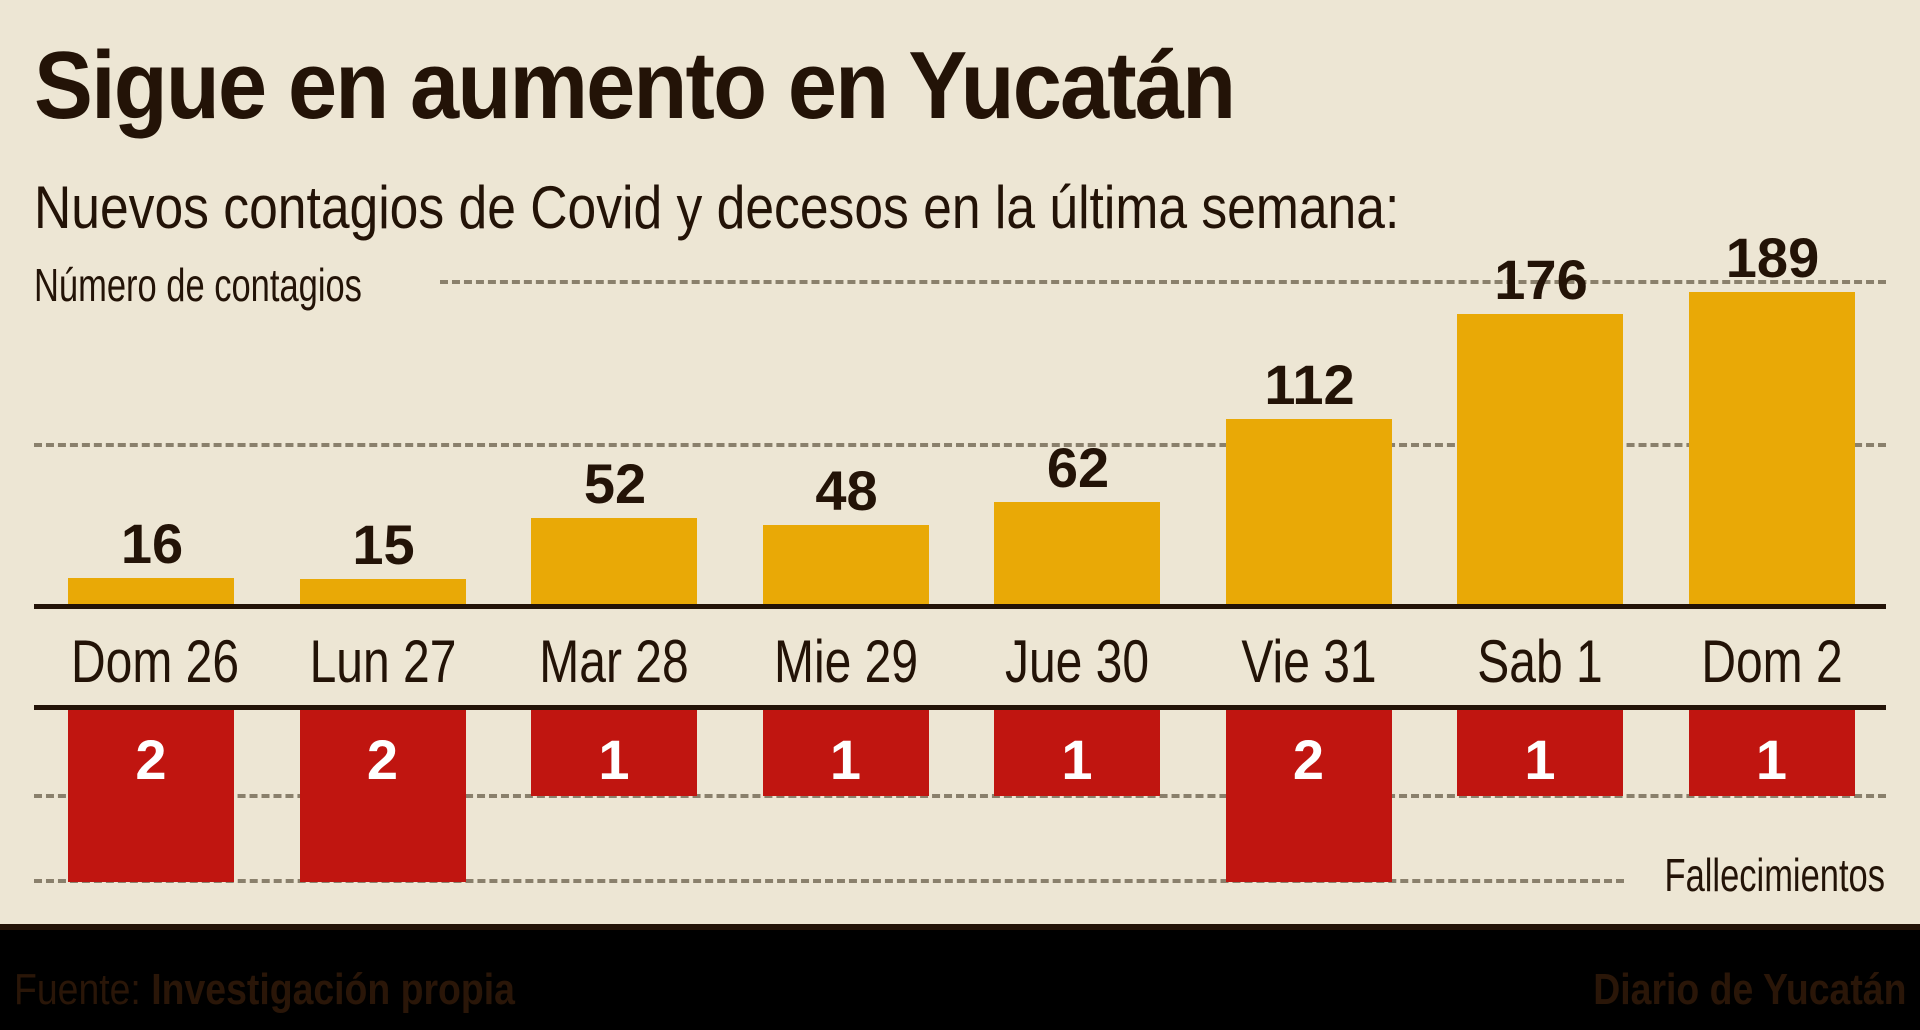  Describe the element at coordinates (1308, 661) in the screenshot. I see `category-label: Vie 31` at that location.